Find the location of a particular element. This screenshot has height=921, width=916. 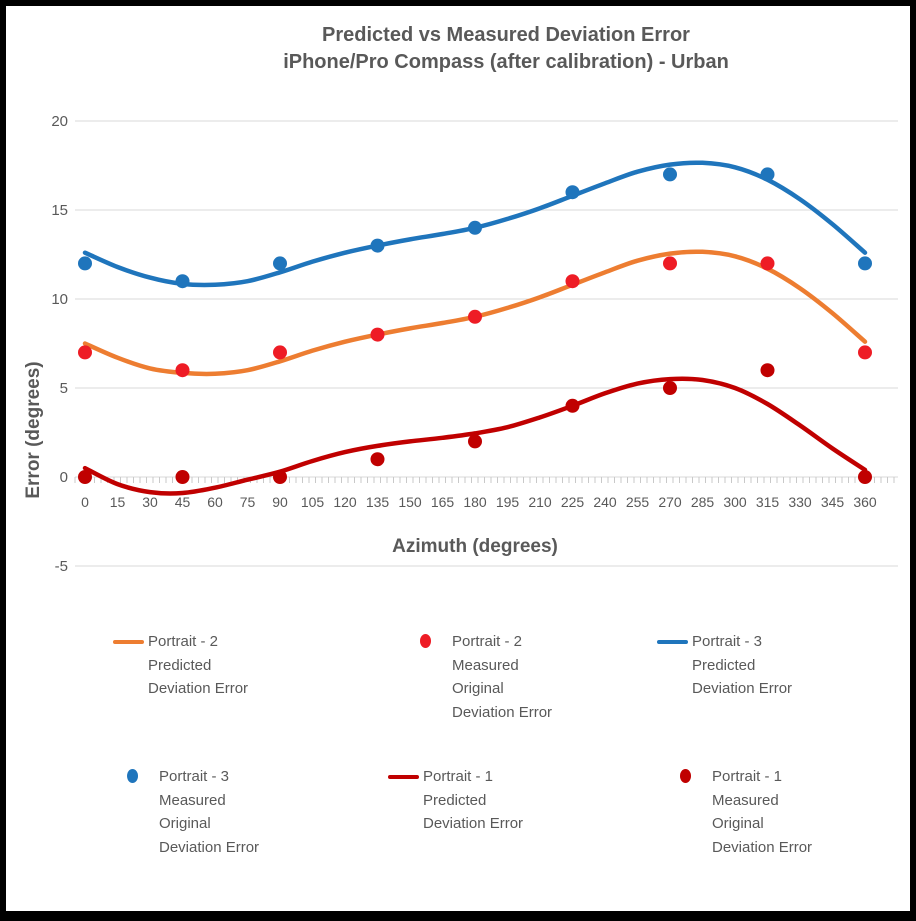

blue-dot-swatch-icon is located at coordinates (132, 776).